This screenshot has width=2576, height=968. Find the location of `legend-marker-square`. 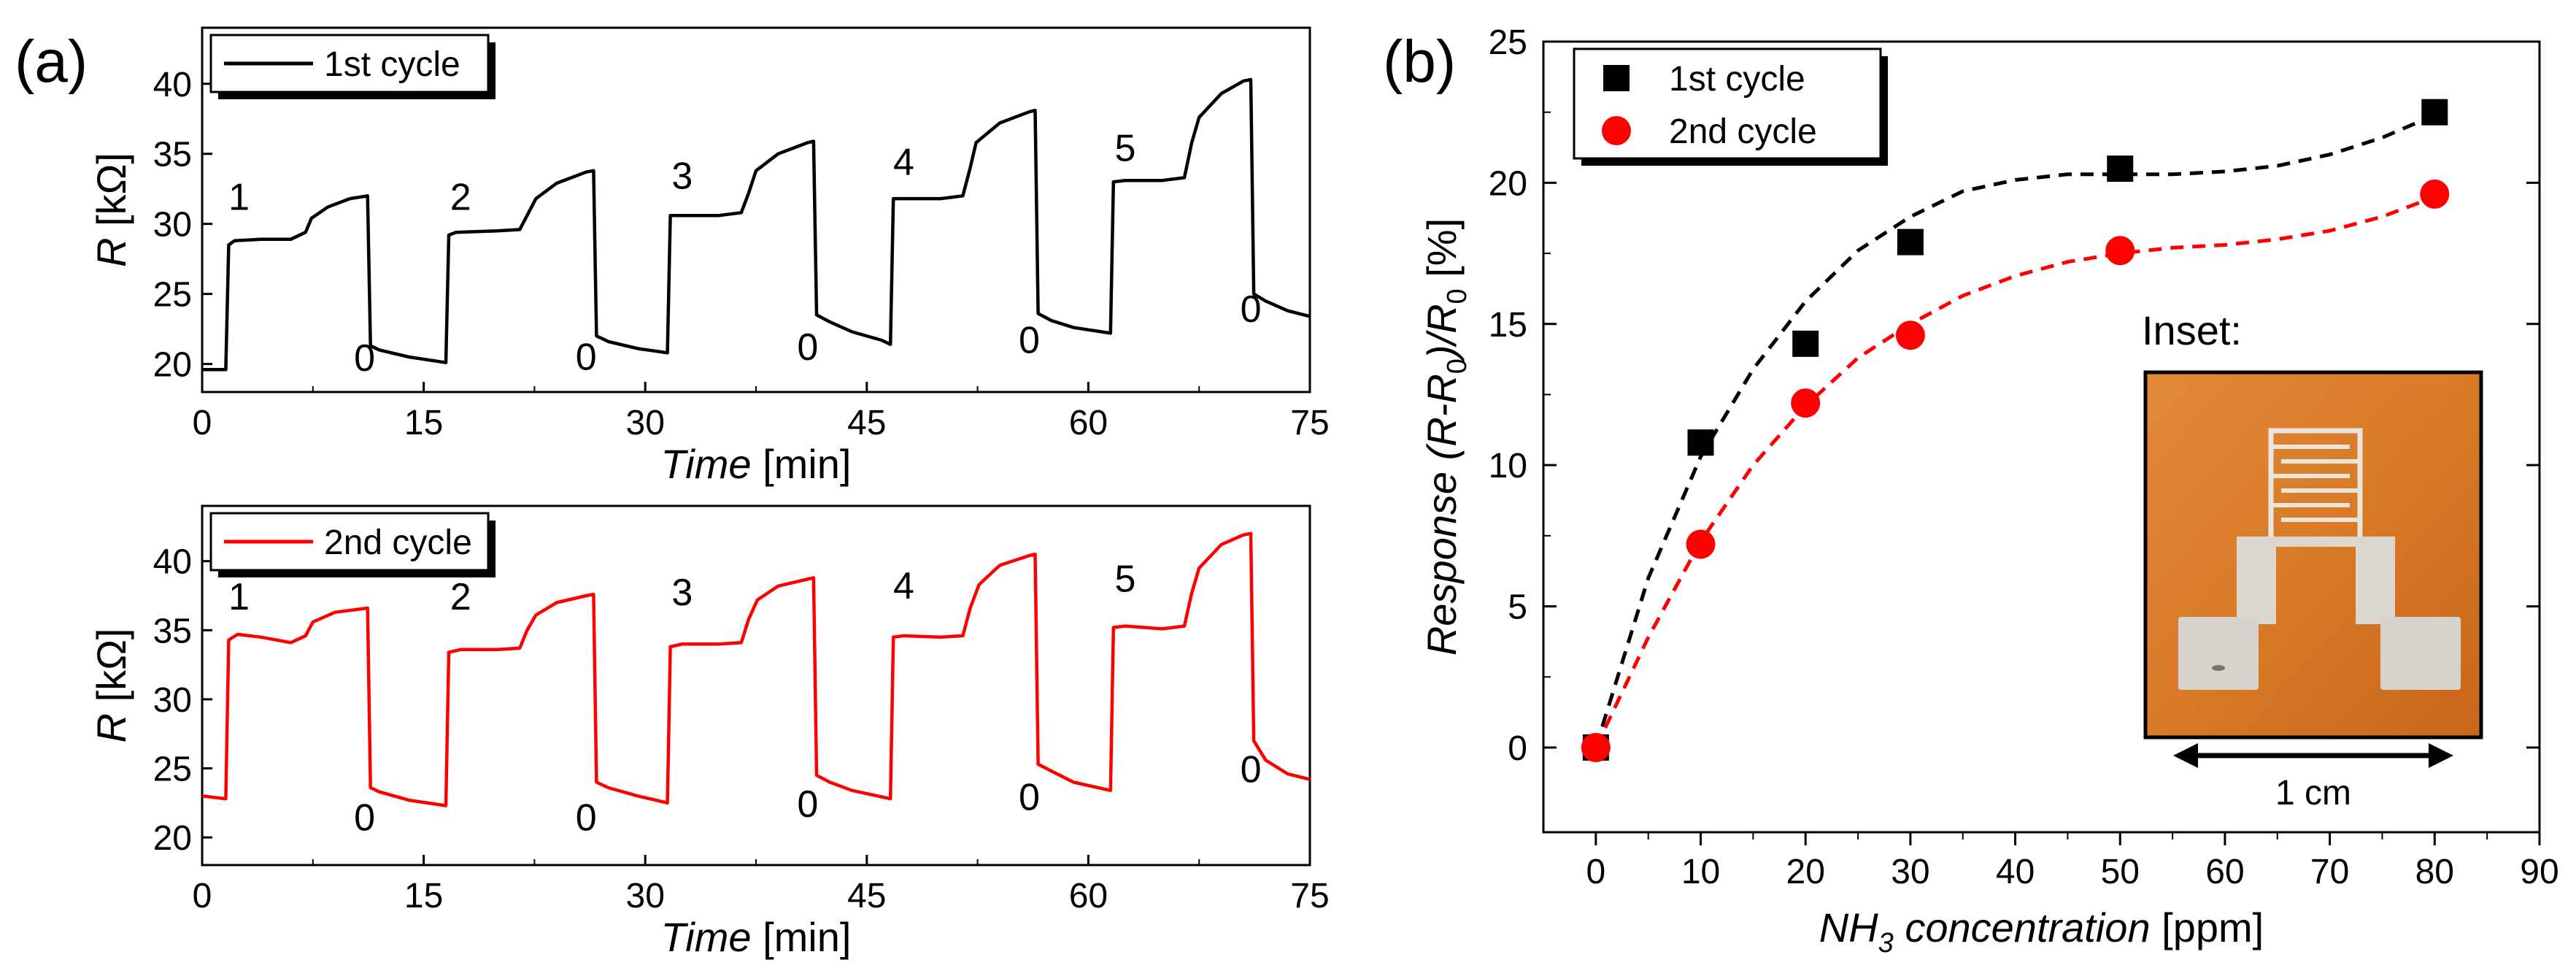

legend-marker-square is located at coordinates (1617, 78).